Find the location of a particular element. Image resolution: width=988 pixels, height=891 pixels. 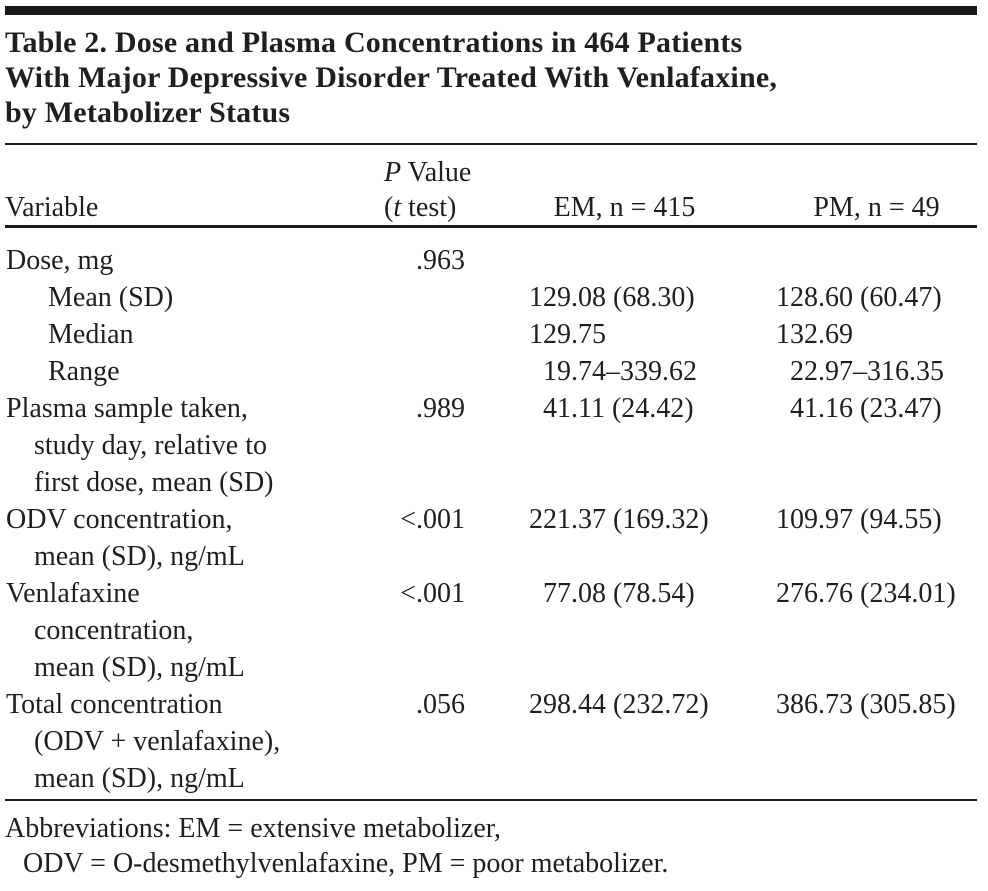

cell-p-value: .989 is located at coordinates (440, 408).